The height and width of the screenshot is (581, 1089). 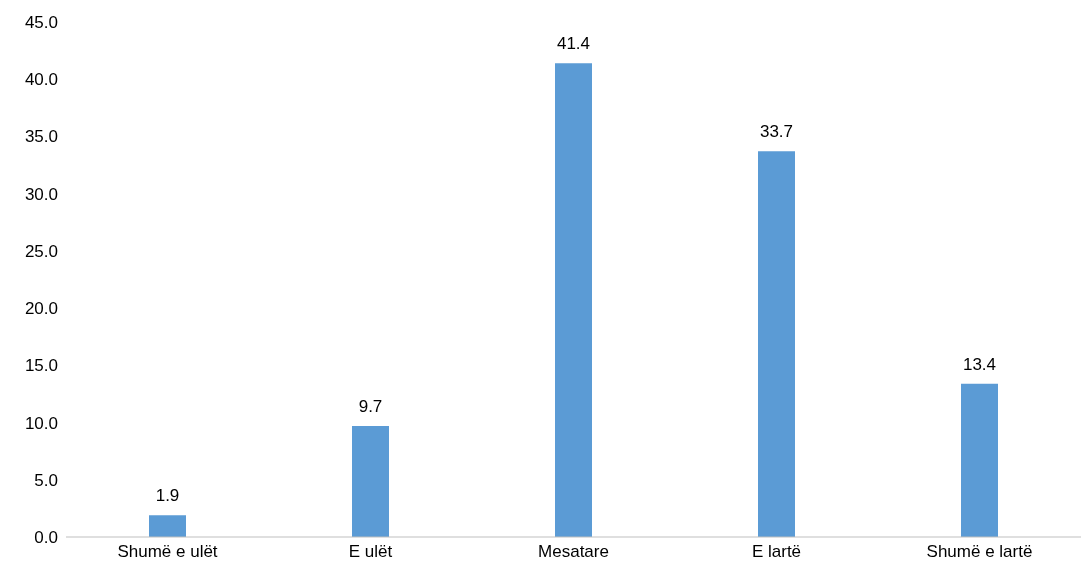 I want to click on data-label: 1.9, so click(x=167, y=496).